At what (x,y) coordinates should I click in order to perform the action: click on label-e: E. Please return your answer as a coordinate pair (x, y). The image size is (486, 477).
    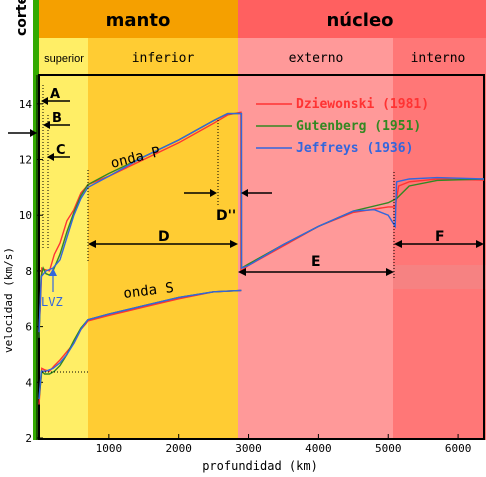
    Looking at the image, I should click on (316, 262).